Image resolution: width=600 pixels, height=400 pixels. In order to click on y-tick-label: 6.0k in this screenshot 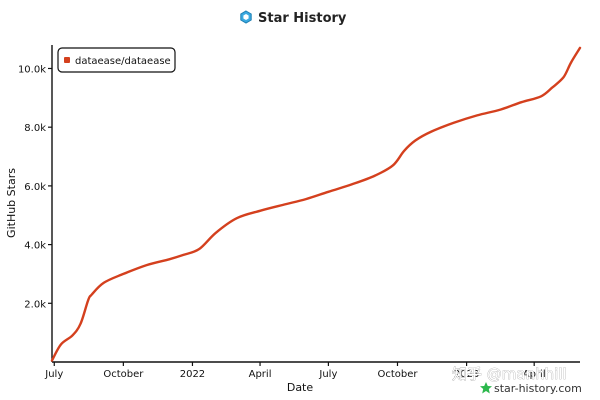, I will do `click(35, 187)`.